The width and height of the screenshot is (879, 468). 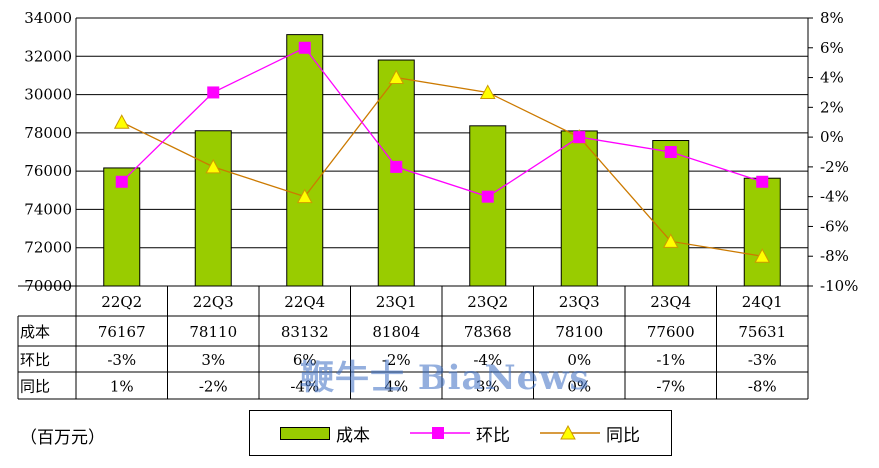 What do you see at coordinates (762, 302) in the screenshot?
I see `x-tick-label: 24Q1` at bounding box center [762, 302].